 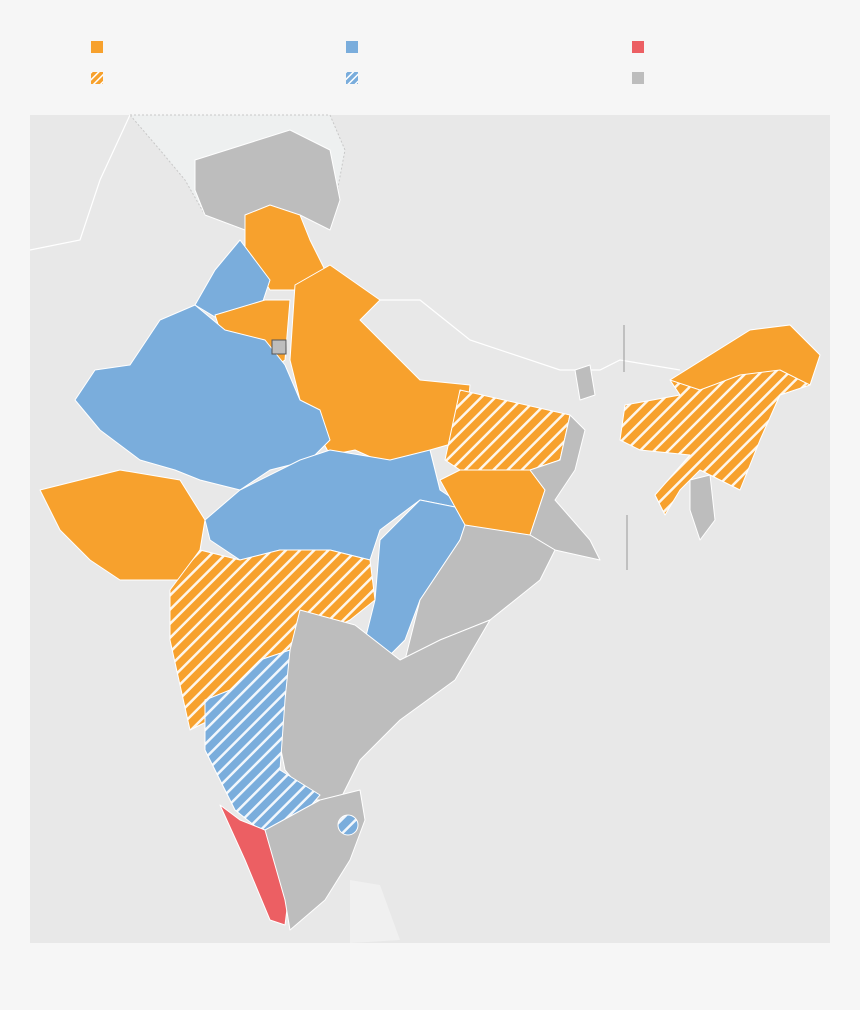 I want to click on legend, so click(x=367, y=62).